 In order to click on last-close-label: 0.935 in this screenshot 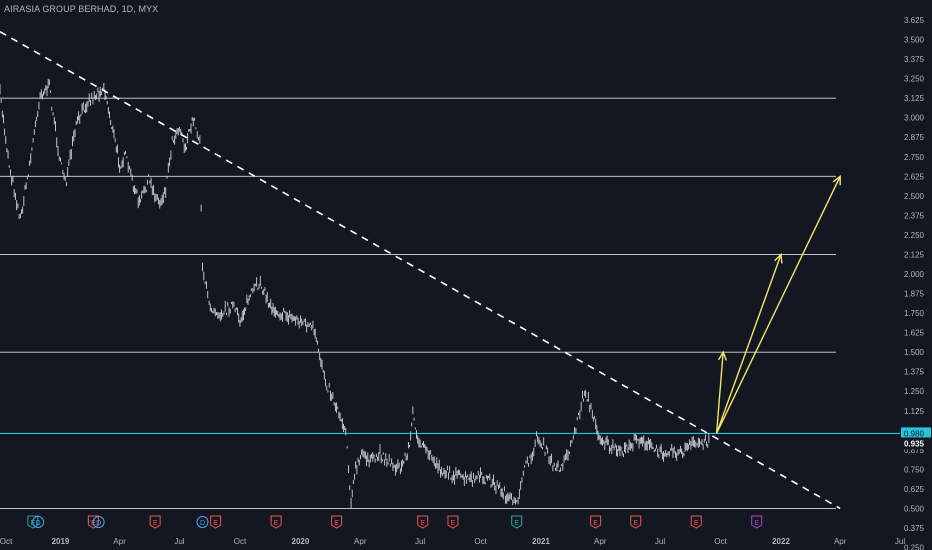, I will do `click(914, 443)`.